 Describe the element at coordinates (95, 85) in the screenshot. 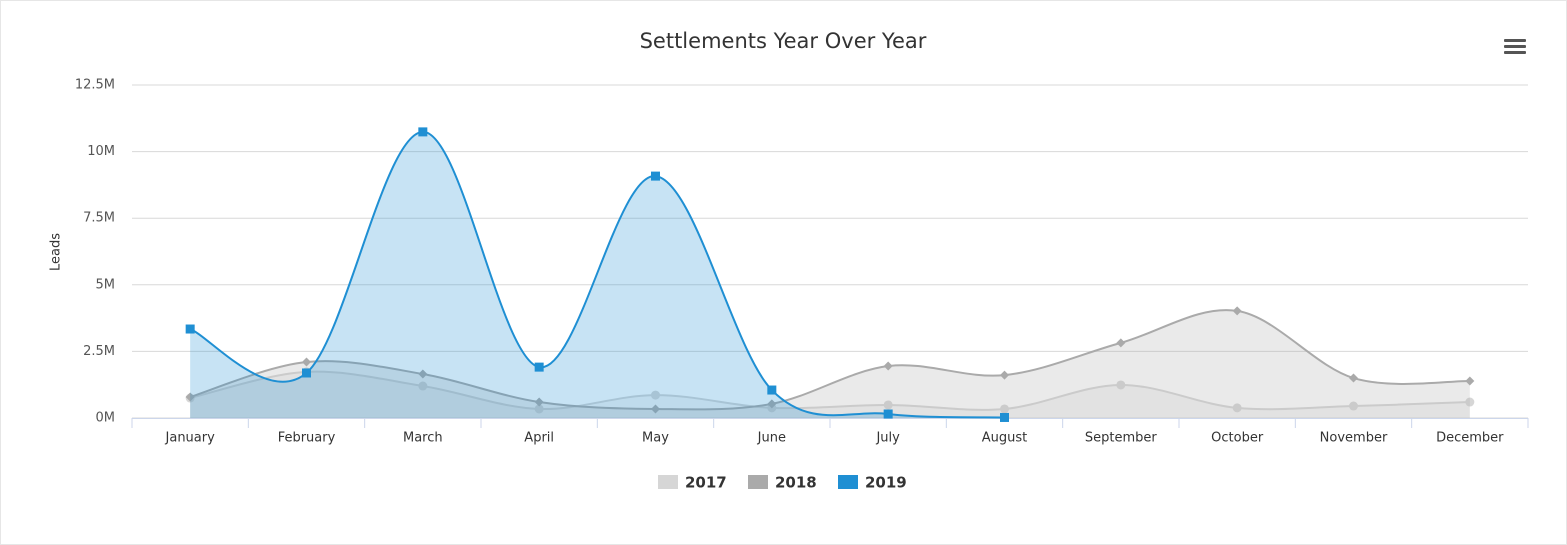

I see `y-tick-label: 12.5M` at that location.